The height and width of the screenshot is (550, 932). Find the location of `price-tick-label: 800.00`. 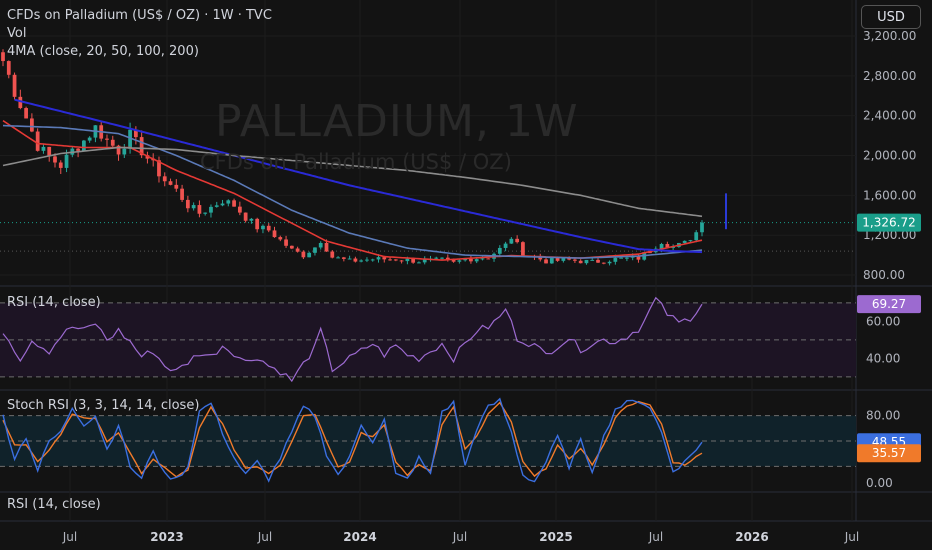

price-tick-label: 800.00 is located at coordinates (884, 275).